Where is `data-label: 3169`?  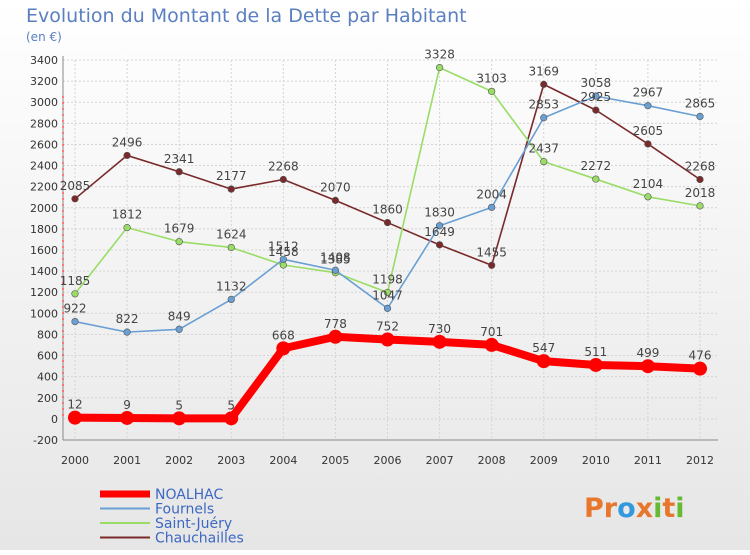
data-label: 3169 is located at coordinates (543, 71).